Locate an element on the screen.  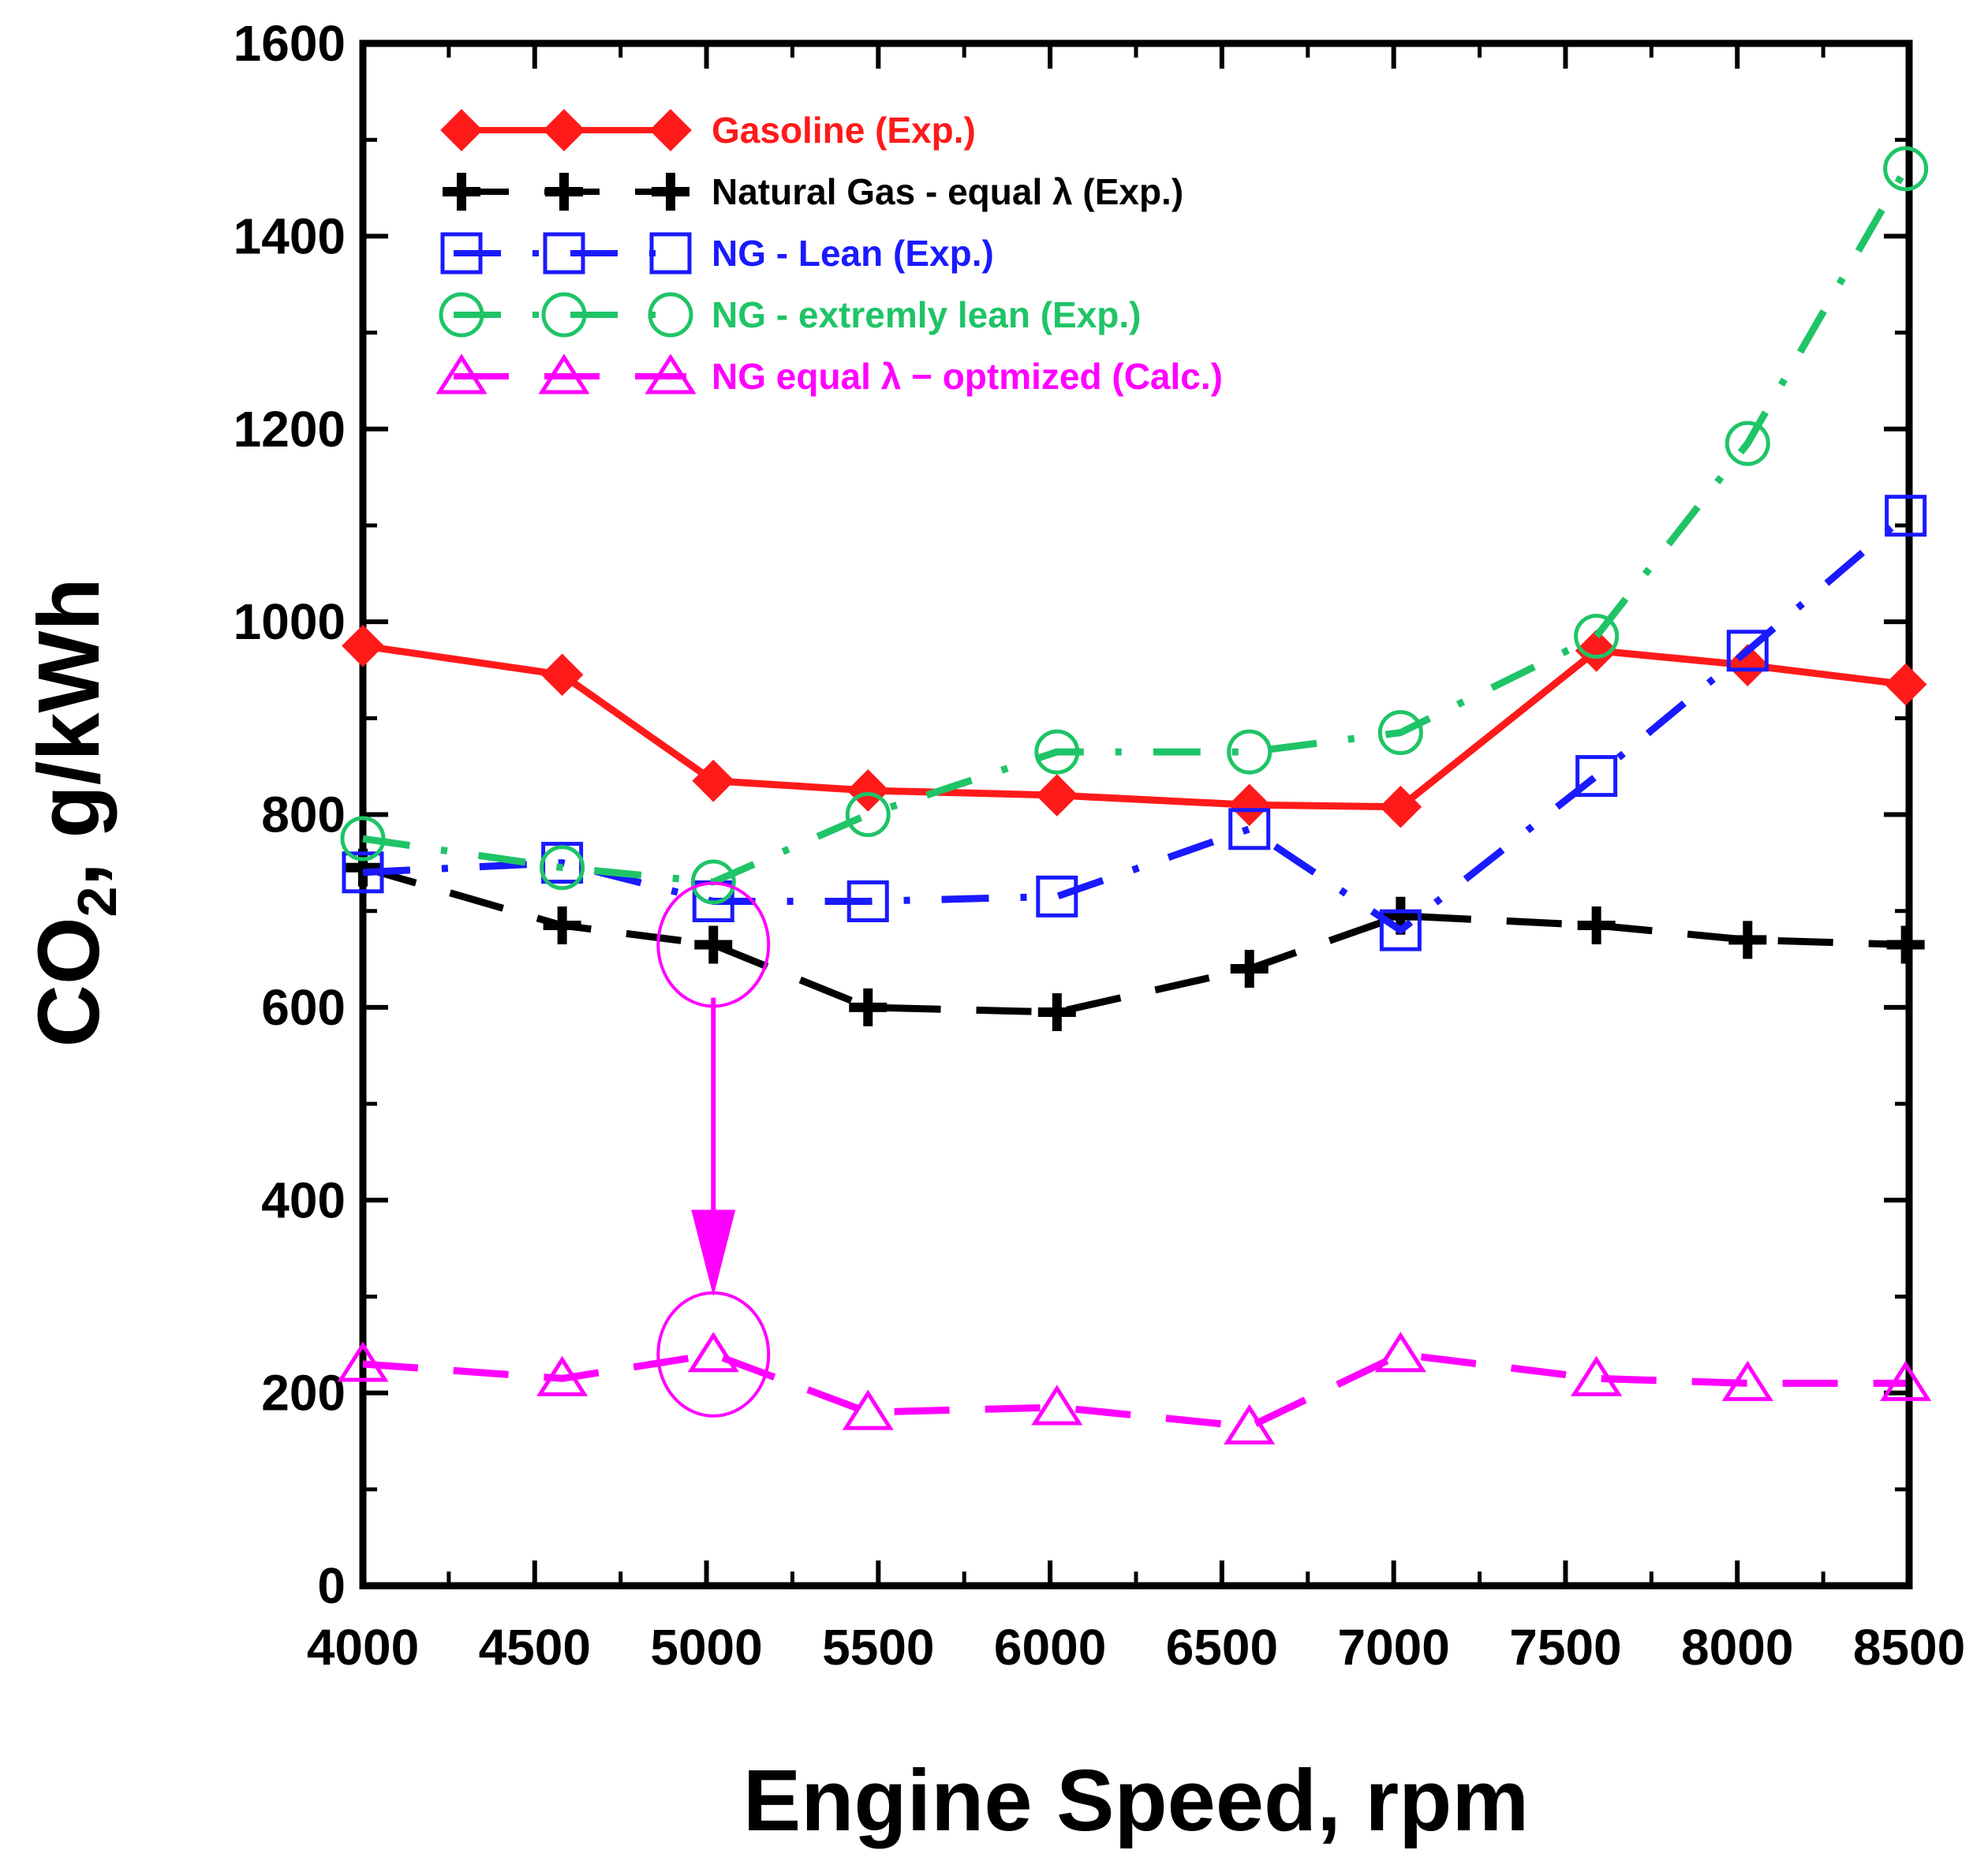
y-tick-label: 1000 is located at coordinates (290, 621).